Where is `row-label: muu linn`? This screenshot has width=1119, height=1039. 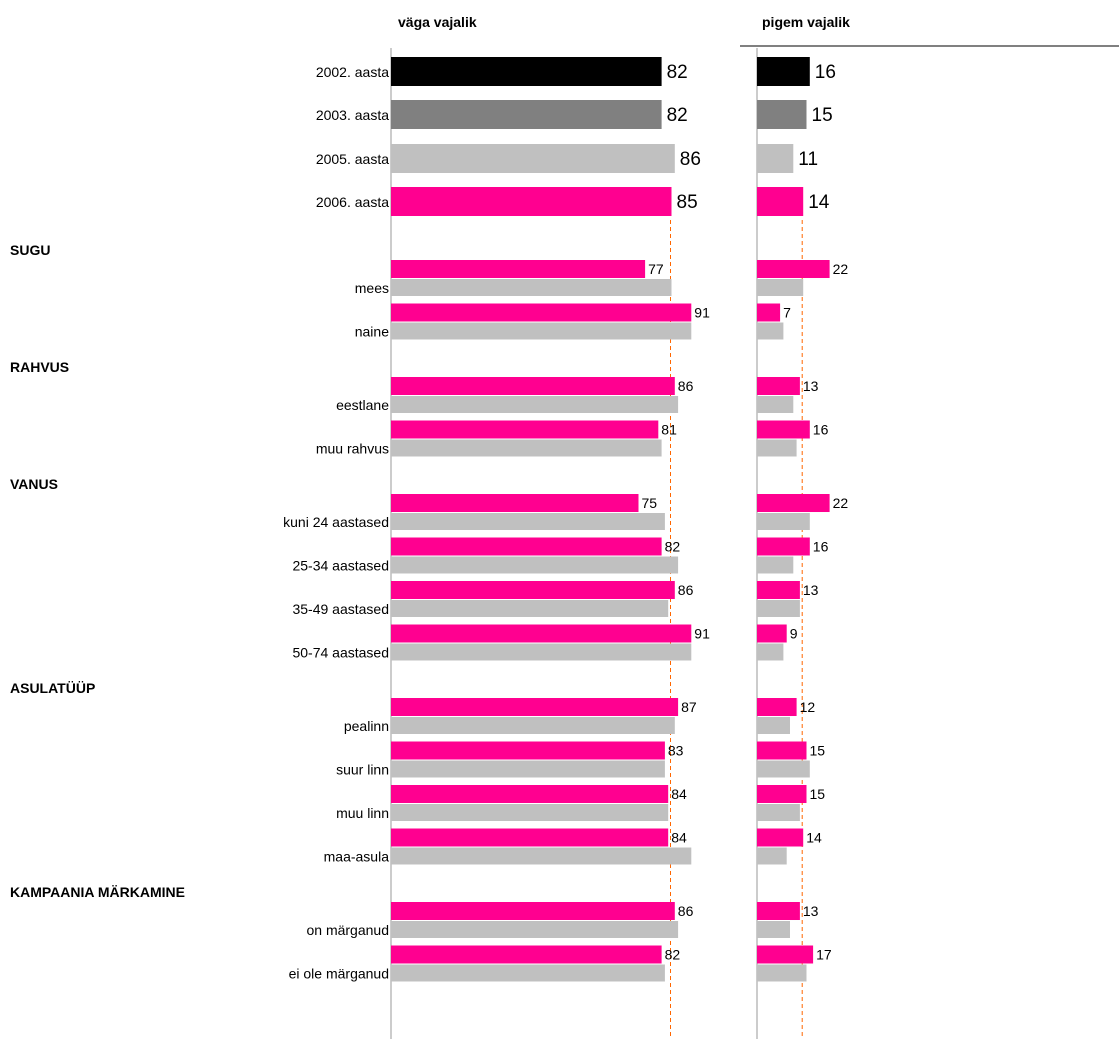 row-label: muu linn is located at coordinates (362, 813).